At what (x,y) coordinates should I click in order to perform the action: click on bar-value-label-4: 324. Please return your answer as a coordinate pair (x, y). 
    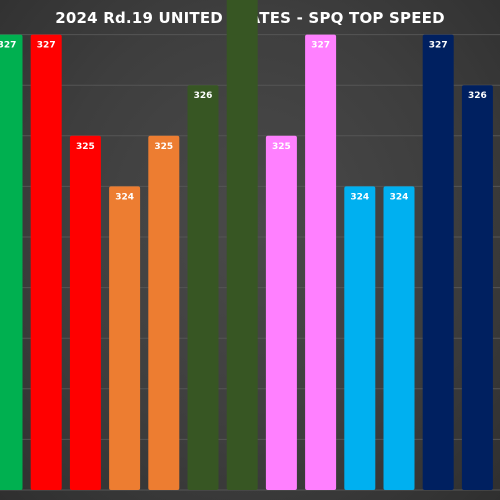
    Looking at the image, I should click on (124, 197).